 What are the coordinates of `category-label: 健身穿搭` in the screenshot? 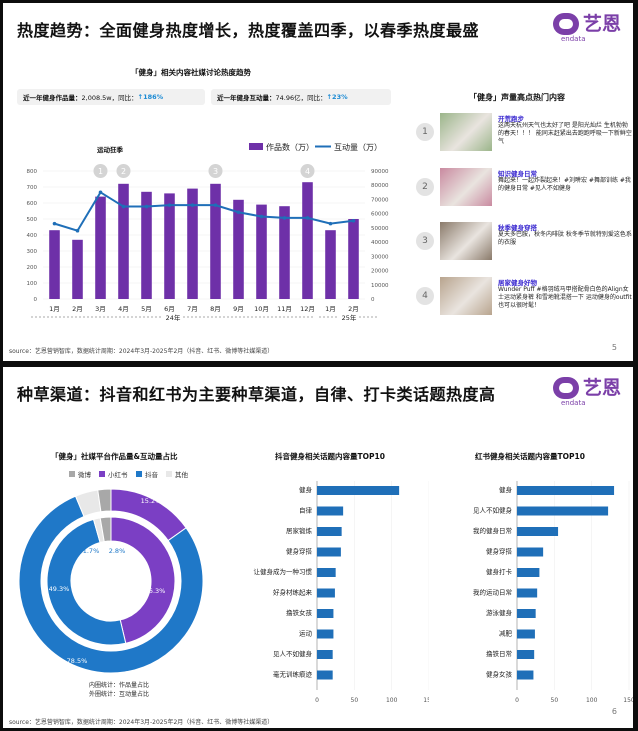 It's located at (499, 551).